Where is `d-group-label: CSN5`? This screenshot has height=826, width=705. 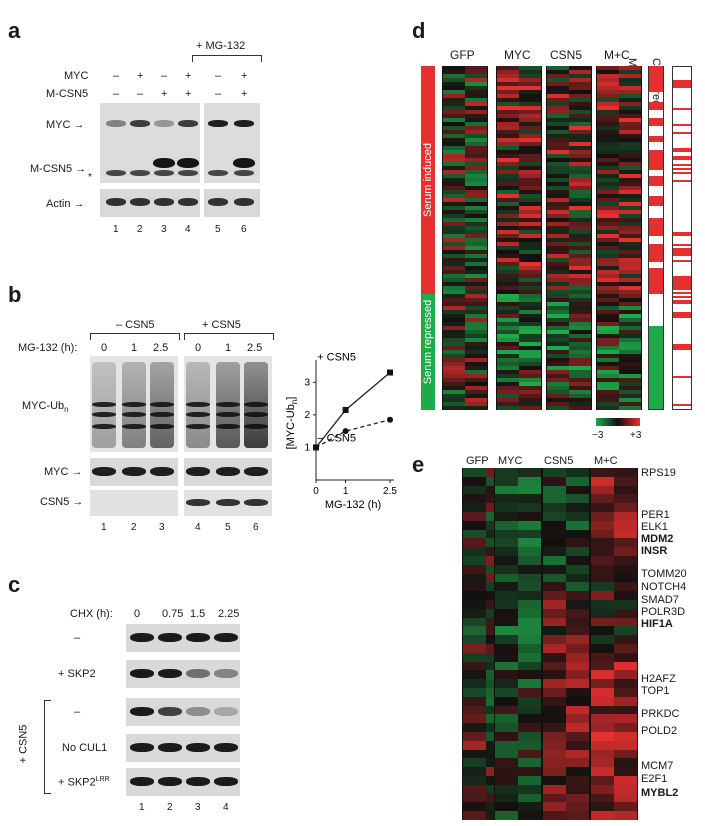 d-group-label: CSN5 is located at coordinates (566, 55).